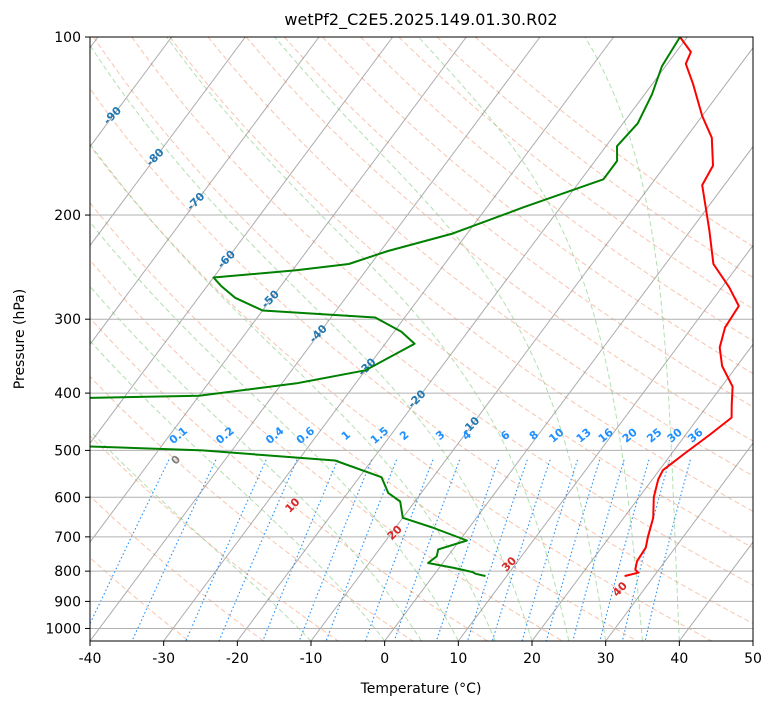 This screenshot has width=775, height=708. Describe the element at coordinates (67, 320) in the screenshot. I see `y-tick-label: 300` at that location.